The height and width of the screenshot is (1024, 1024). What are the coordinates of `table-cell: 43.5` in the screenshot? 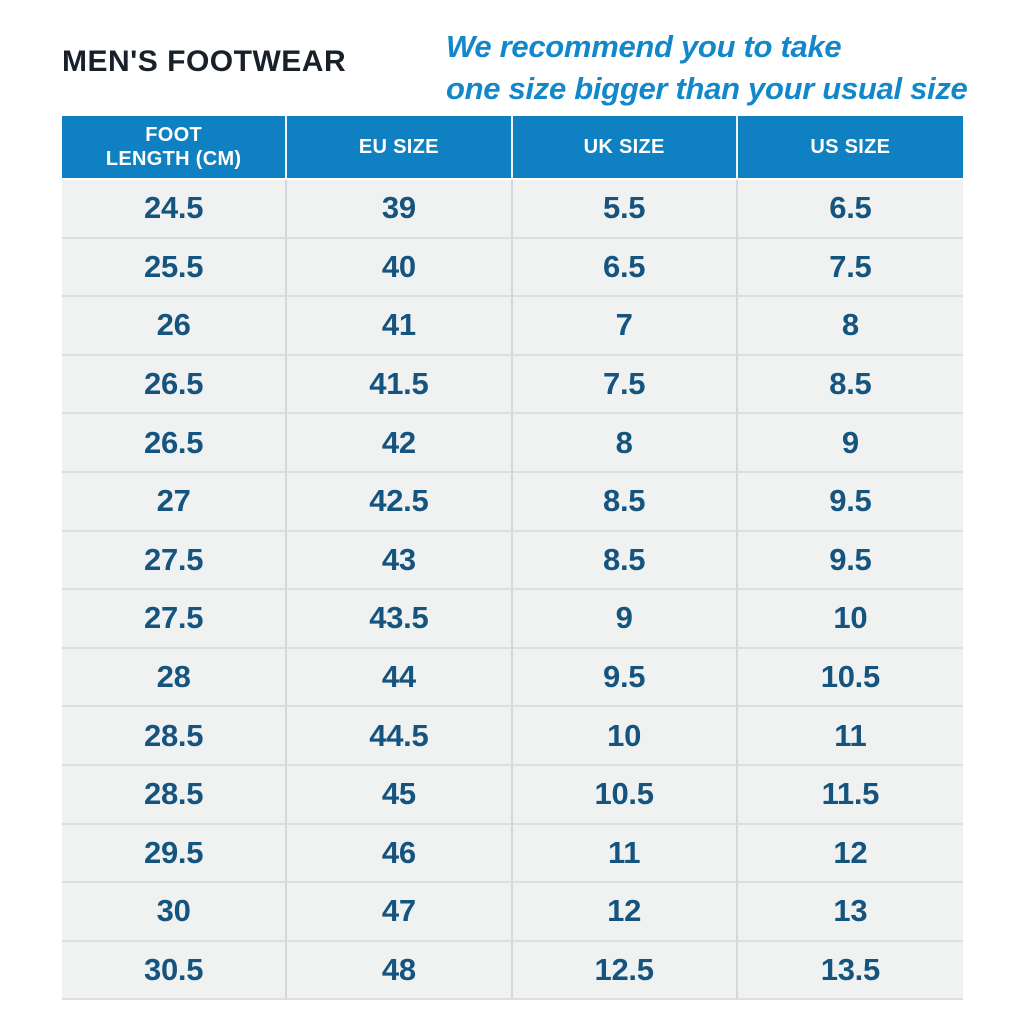 It's located at (400, 619).